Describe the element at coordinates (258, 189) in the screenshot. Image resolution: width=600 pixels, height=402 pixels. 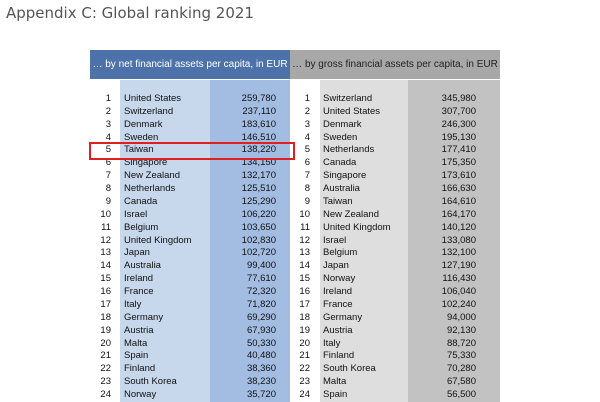
I see `value: 125,510` at that location.